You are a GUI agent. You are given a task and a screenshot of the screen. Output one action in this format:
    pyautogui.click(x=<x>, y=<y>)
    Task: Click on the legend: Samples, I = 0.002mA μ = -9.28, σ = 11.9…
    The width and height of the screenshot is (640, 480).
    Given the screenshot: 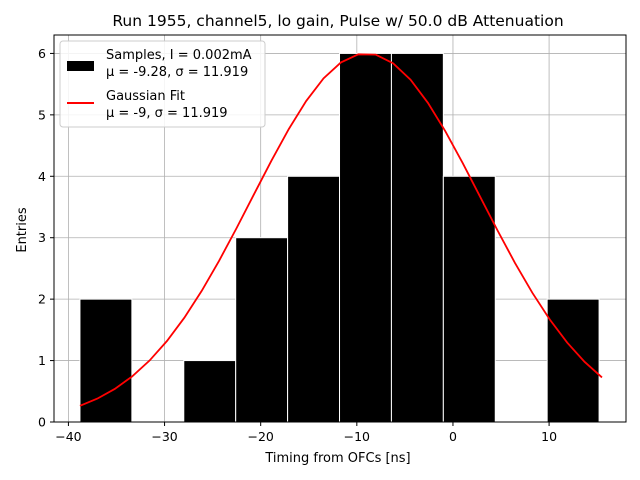 What is the action you would take?
    pyautogui.click(x=162, y=84)
    